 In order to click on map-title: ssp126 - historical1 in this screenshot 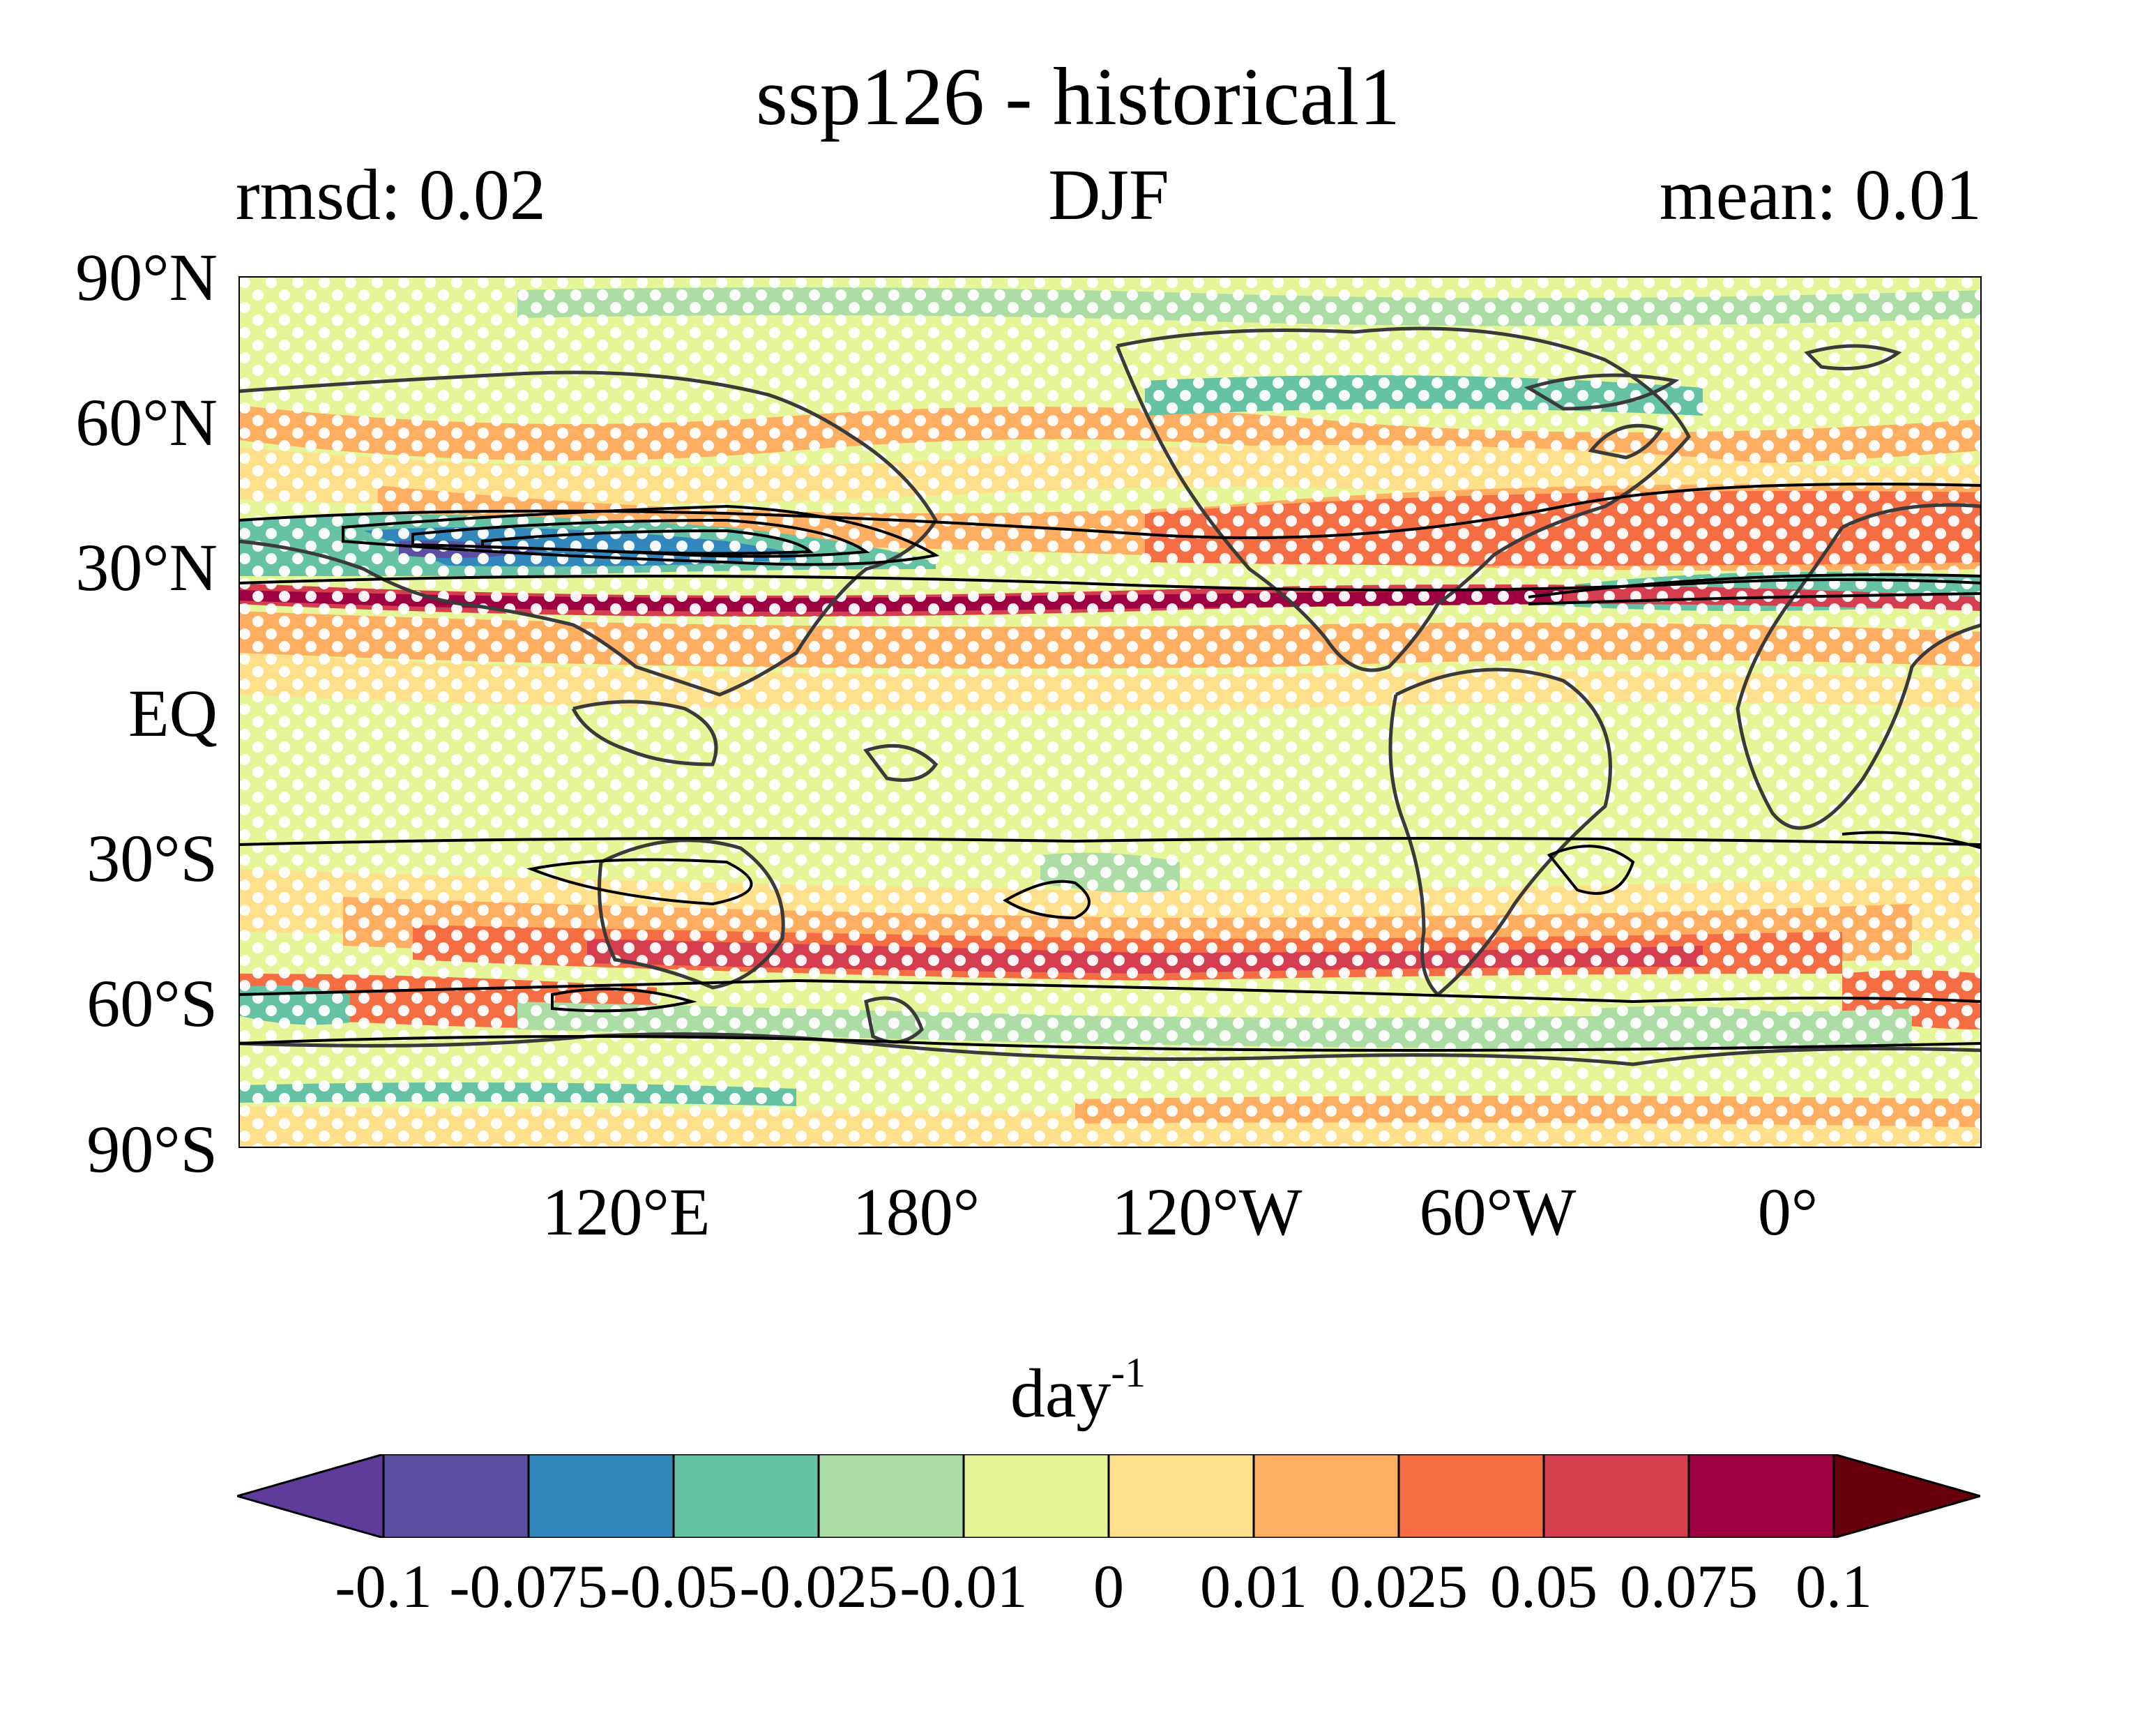, I will do `click(1078, 96)`.